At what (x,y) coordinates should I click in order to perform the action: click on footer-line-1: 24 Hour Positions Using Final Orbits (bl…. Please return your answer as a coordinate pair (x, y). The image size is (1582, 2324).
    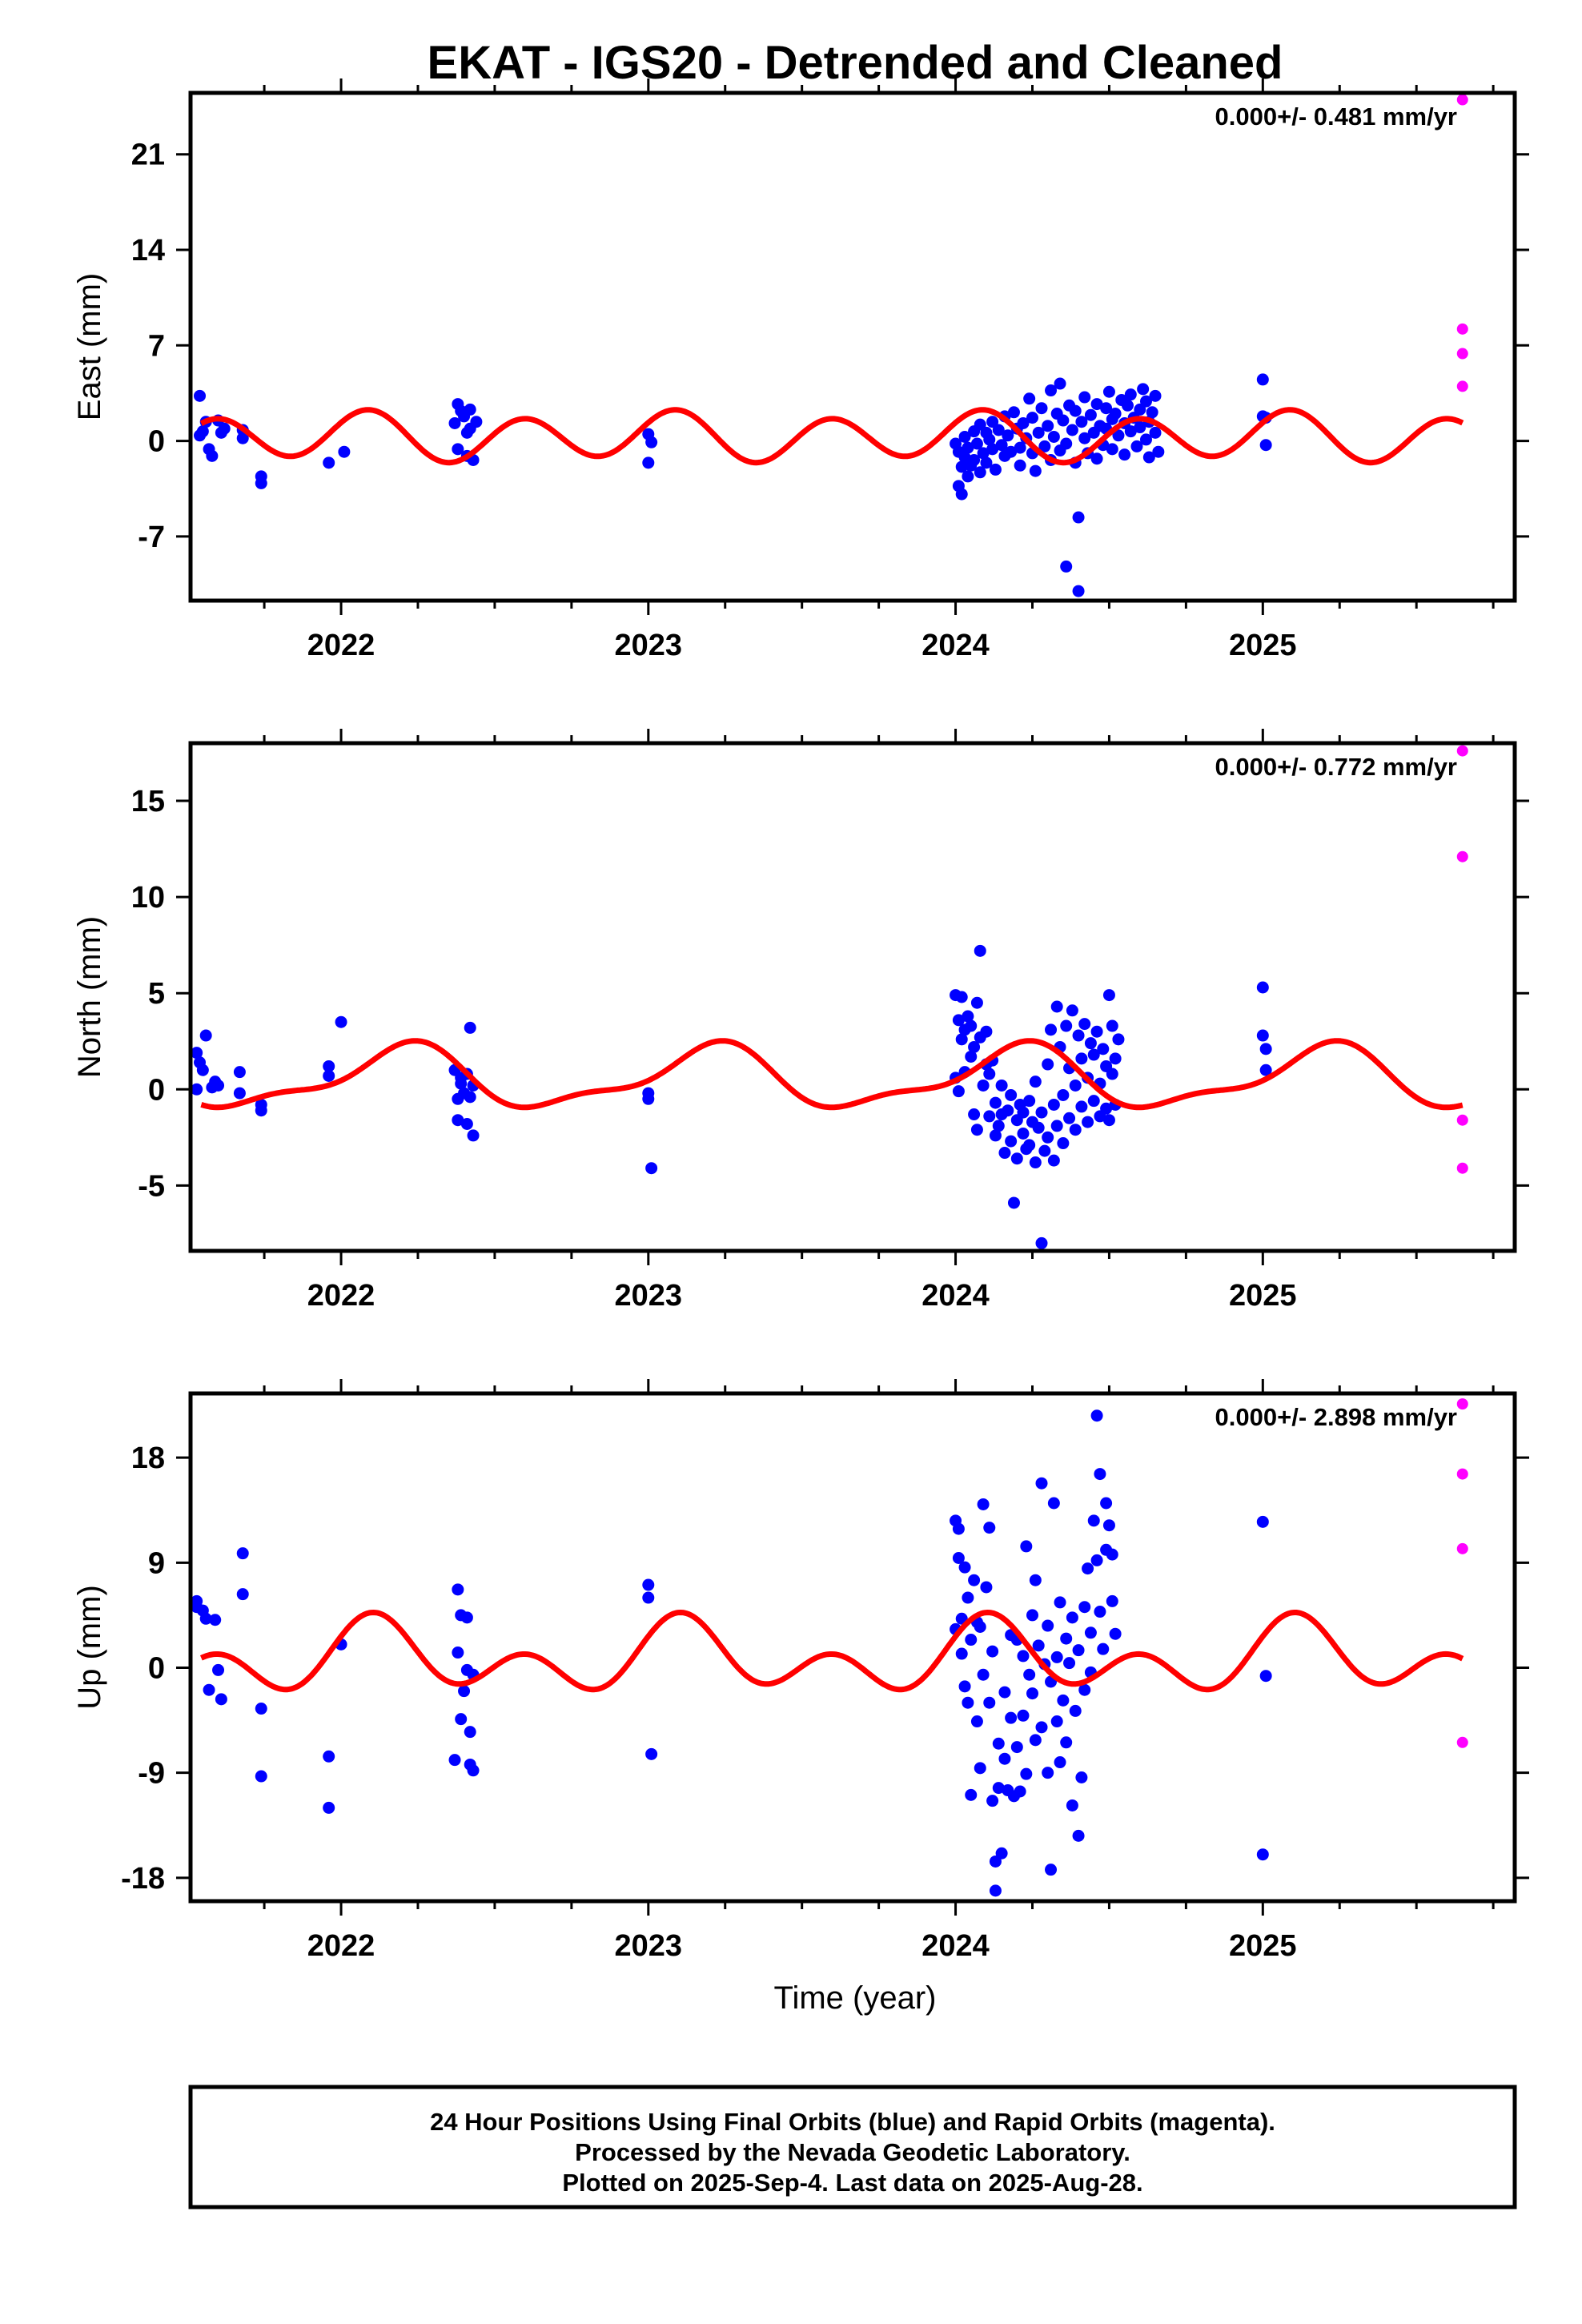
    Looking at the image, I should click on (852, 2122).